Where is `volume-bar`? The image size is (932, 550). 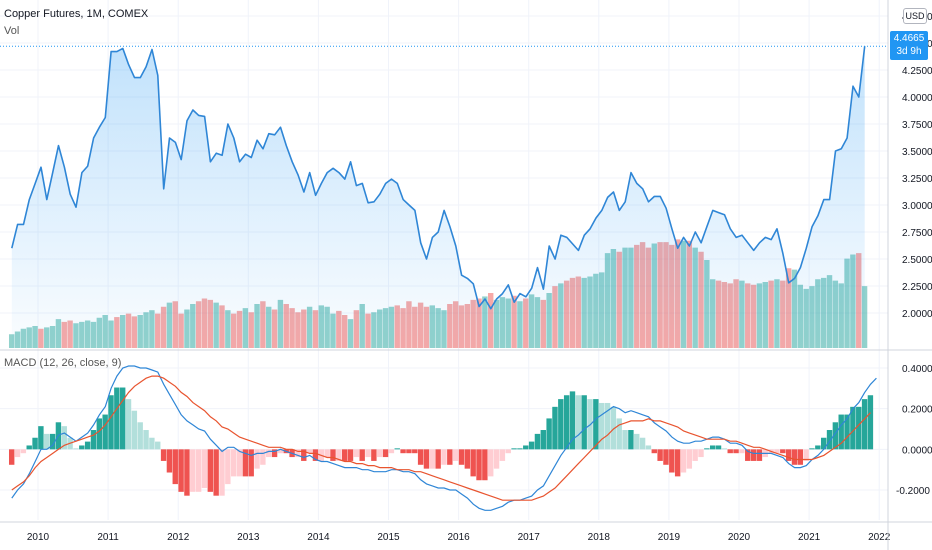
volume-bar is located at coordinates (11, 341).